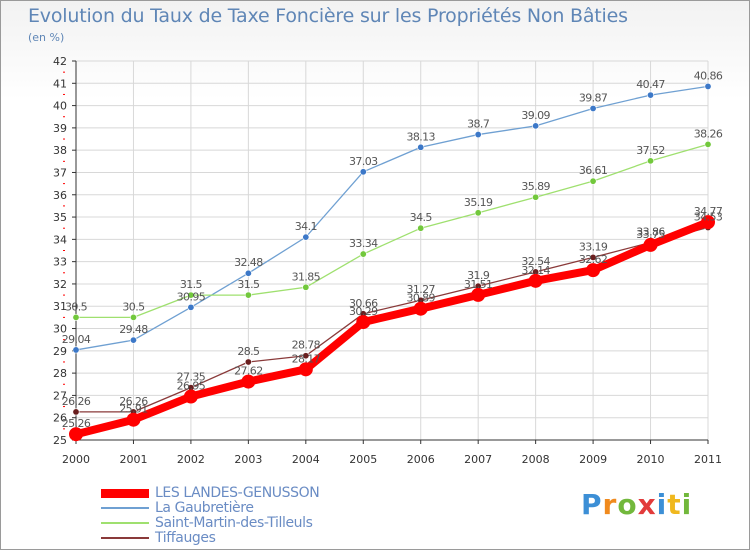 This screenshot has width=750, height=551. I want to click on data-label: 31.9, so click(478, 275).